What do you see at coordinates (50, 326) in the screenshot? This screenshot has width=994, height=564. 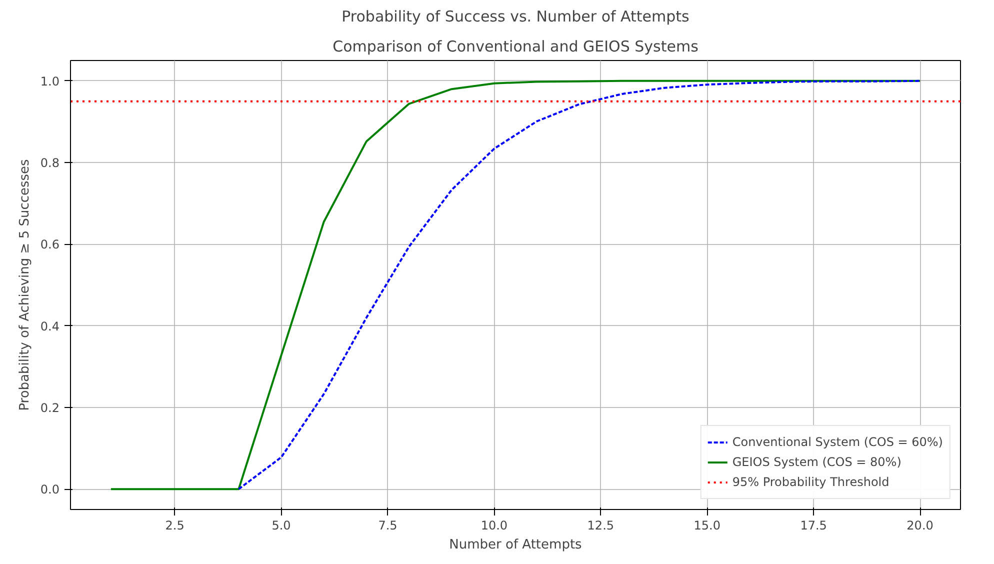 I see `y-tick-label: 0.4` at bounding box center [50, 326].